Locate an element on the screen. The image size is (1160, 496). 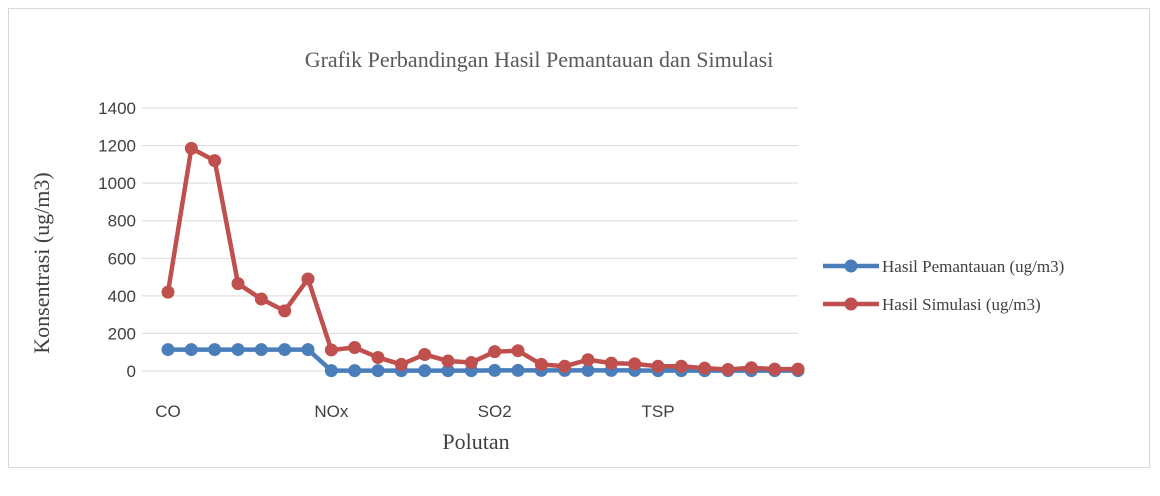
y-axis-tick-labels: 0 200 400 600 800 1000 1200 1400 is located at coordinates (117, 240).